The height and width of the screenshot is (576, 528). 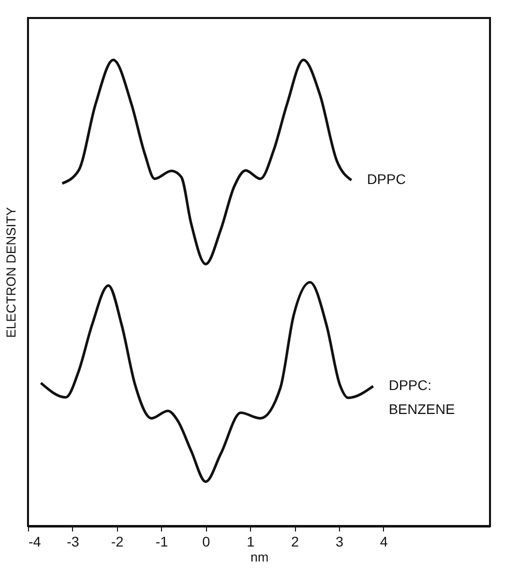 I want to click on x-axis-title: nm, so click(x=259, y=557).